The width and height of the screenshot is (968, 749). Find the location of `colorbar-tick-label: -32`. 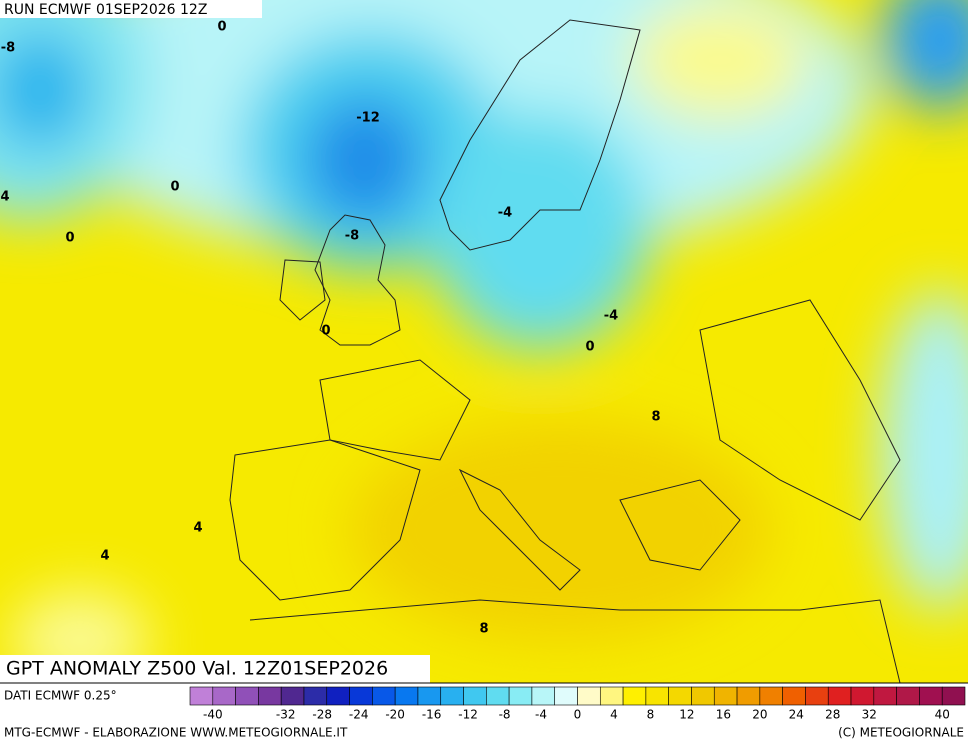

colorbar-tick-label: -32 is located at coordinates (286, 715).